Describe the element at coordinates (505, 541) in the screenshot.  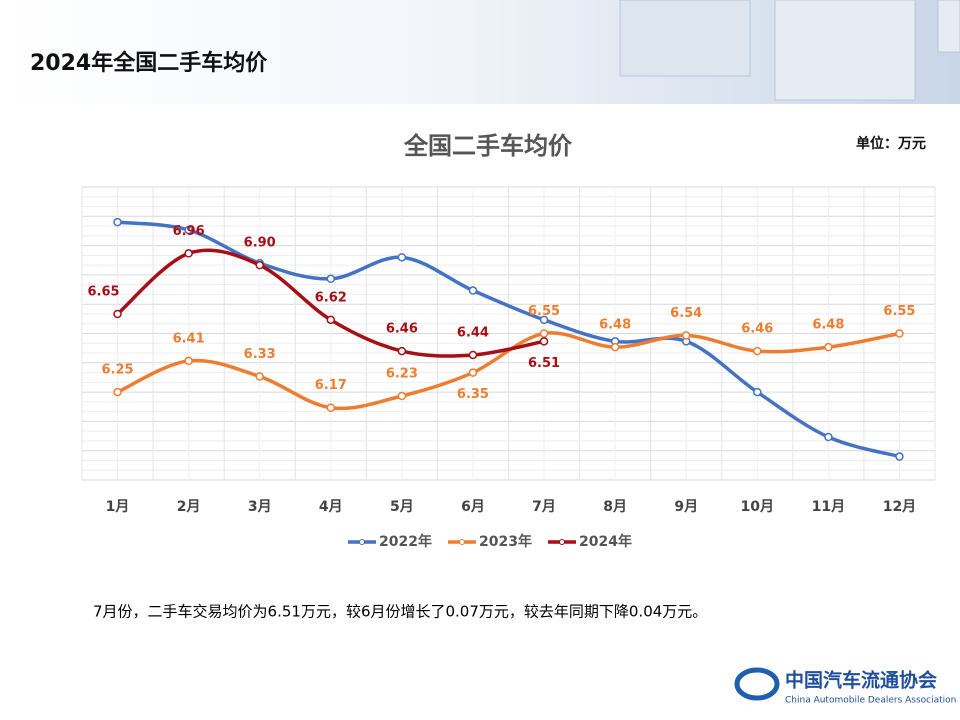
I see `legend-label: 2023年` at that location.